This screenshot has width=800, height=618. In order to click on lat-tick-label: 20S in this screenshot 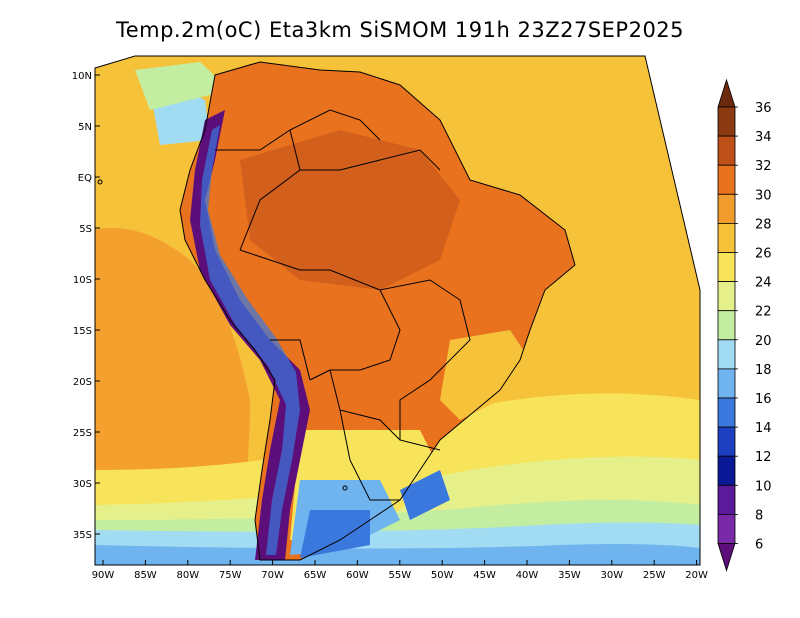, I will do `click(82, 382)`.